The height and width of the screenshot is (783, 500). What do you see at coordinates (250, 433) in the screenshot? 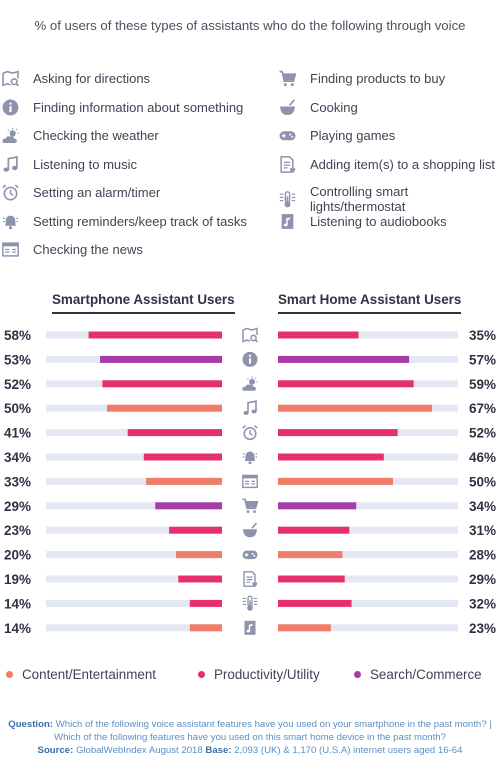
I see `alarm-clock-icon` at bounding box center [250, 433].